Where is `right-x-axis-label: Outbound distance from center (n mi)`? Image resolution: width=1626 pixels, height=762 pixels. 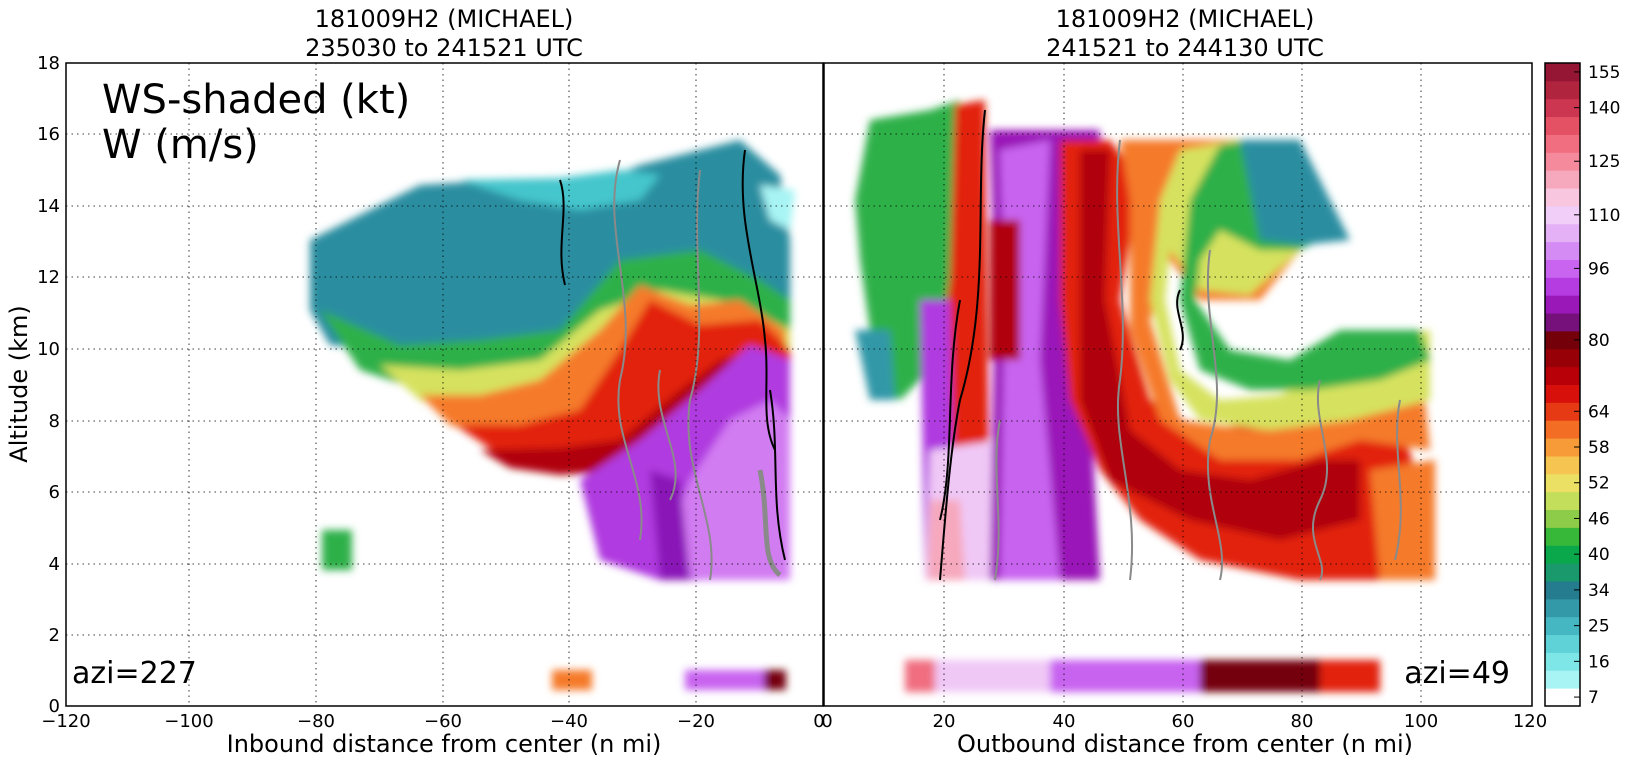 right-x-axis-label: Outbound distance from center (n mi) is located at coordinates (1185, 744).